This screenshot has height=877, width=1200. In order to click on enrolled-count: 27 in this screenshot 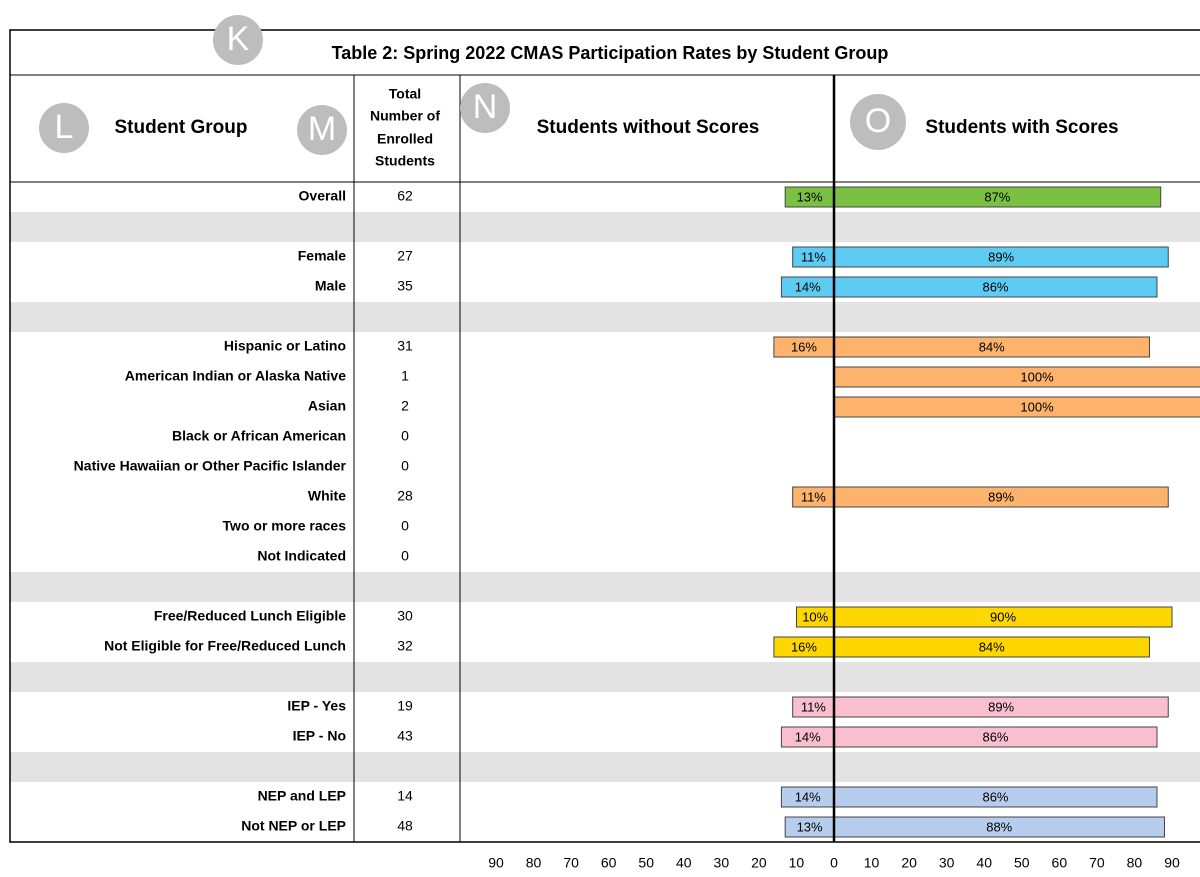, I will do `click(405, 256)`.